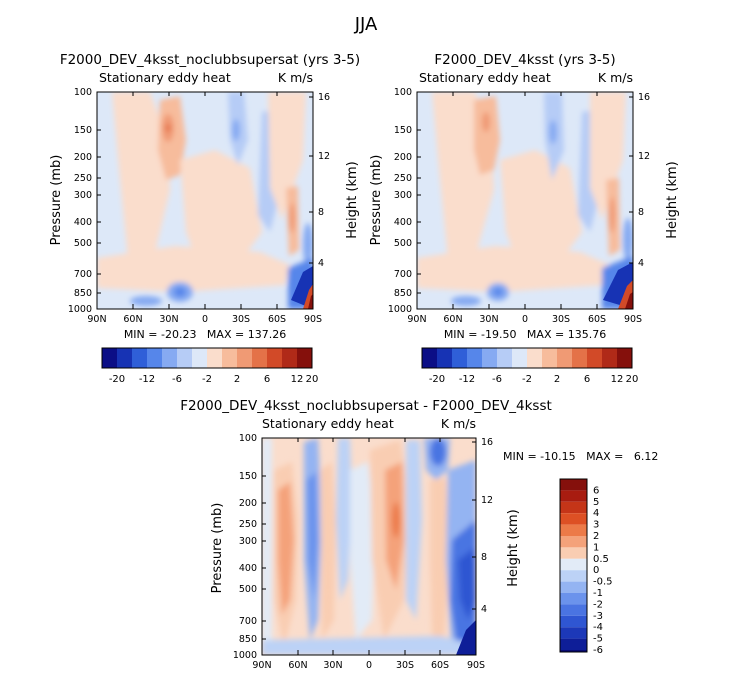 Image resolution: width=733 pixels, height=678 pixels. I want to click on panel-c-warm-right, so click(440, 559).